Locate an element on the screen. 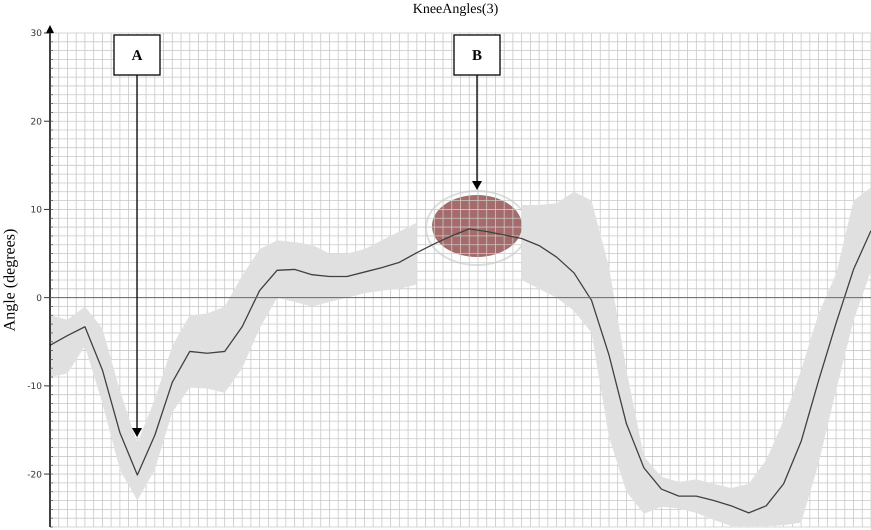  y-tick-label: 10 is located at coordinates (36, 211).